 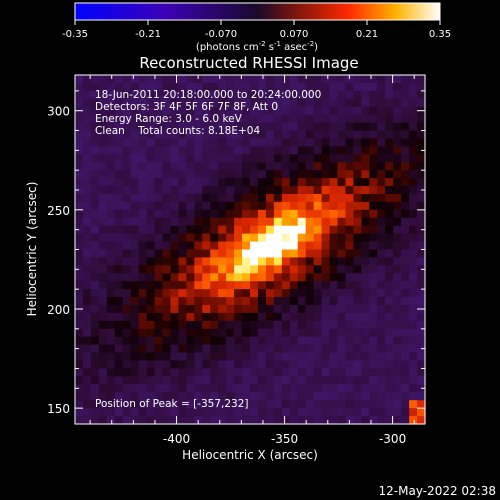 I want to click on colorbar-tick-label: -0.35, so click(x=75, y=34).